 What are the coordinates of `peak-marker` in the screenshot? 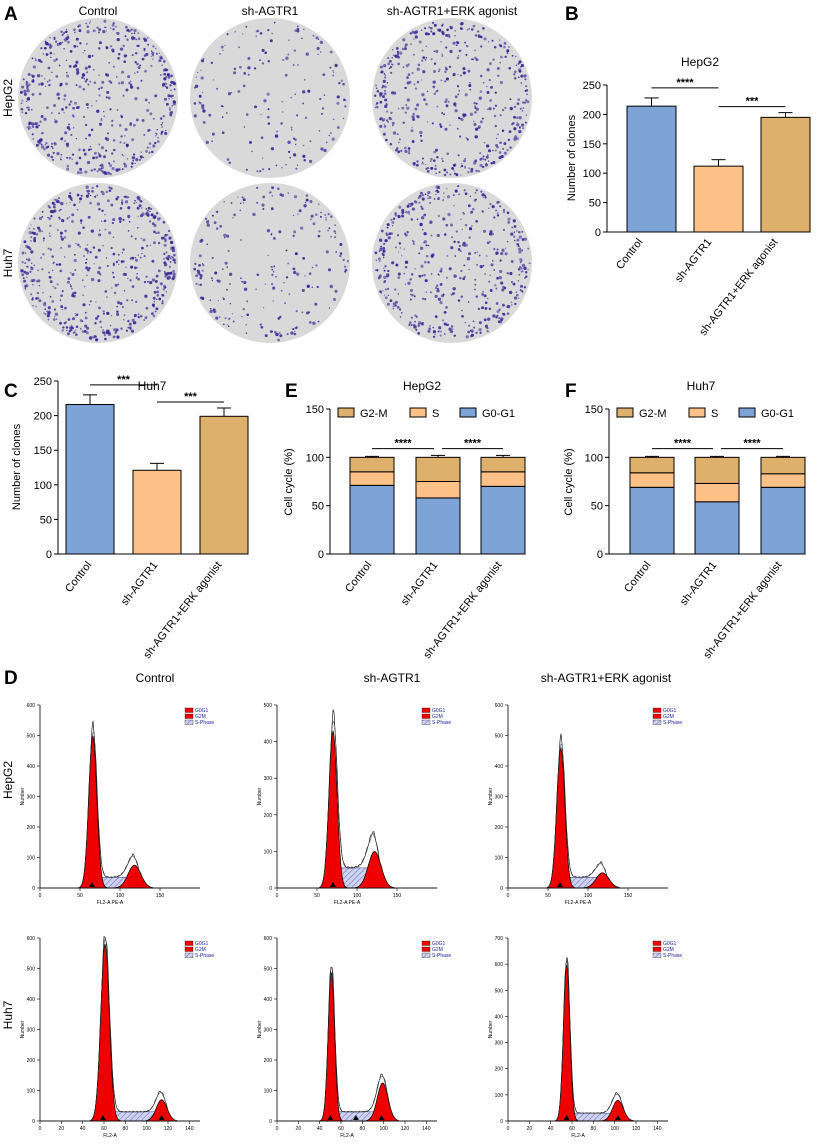 It's located at (617, 1117).